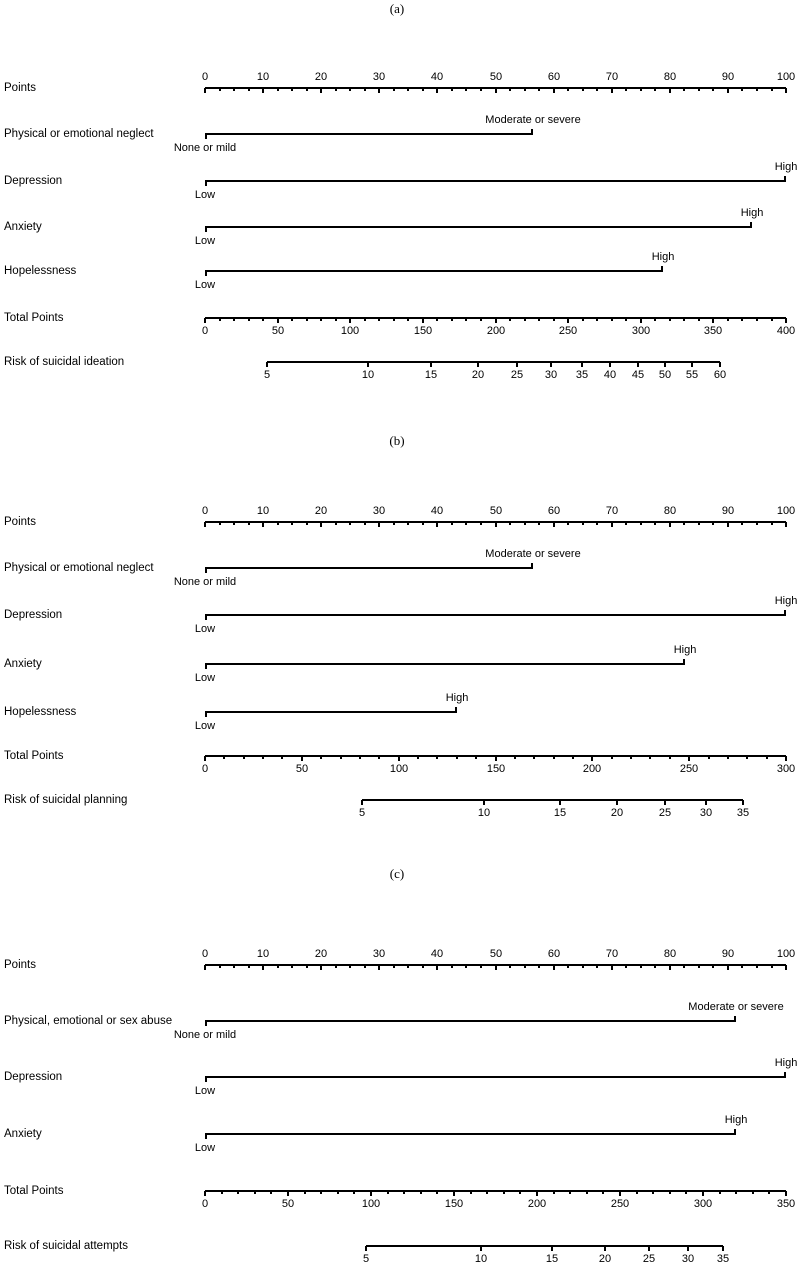 This screenshot has width=797, height=1271. What do you see at coordinates (496, 511) in the screenshot?
I see `axis-tick-label: 50` at bounding box center [496, 511].